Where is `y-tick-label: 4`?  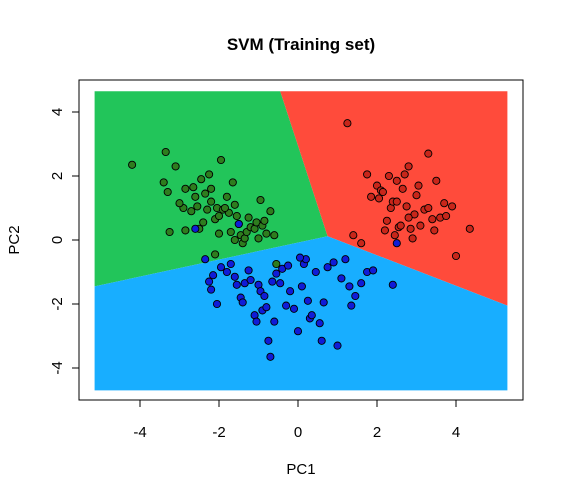 y-tick-label: 4 is located at coordinates (57, 112).